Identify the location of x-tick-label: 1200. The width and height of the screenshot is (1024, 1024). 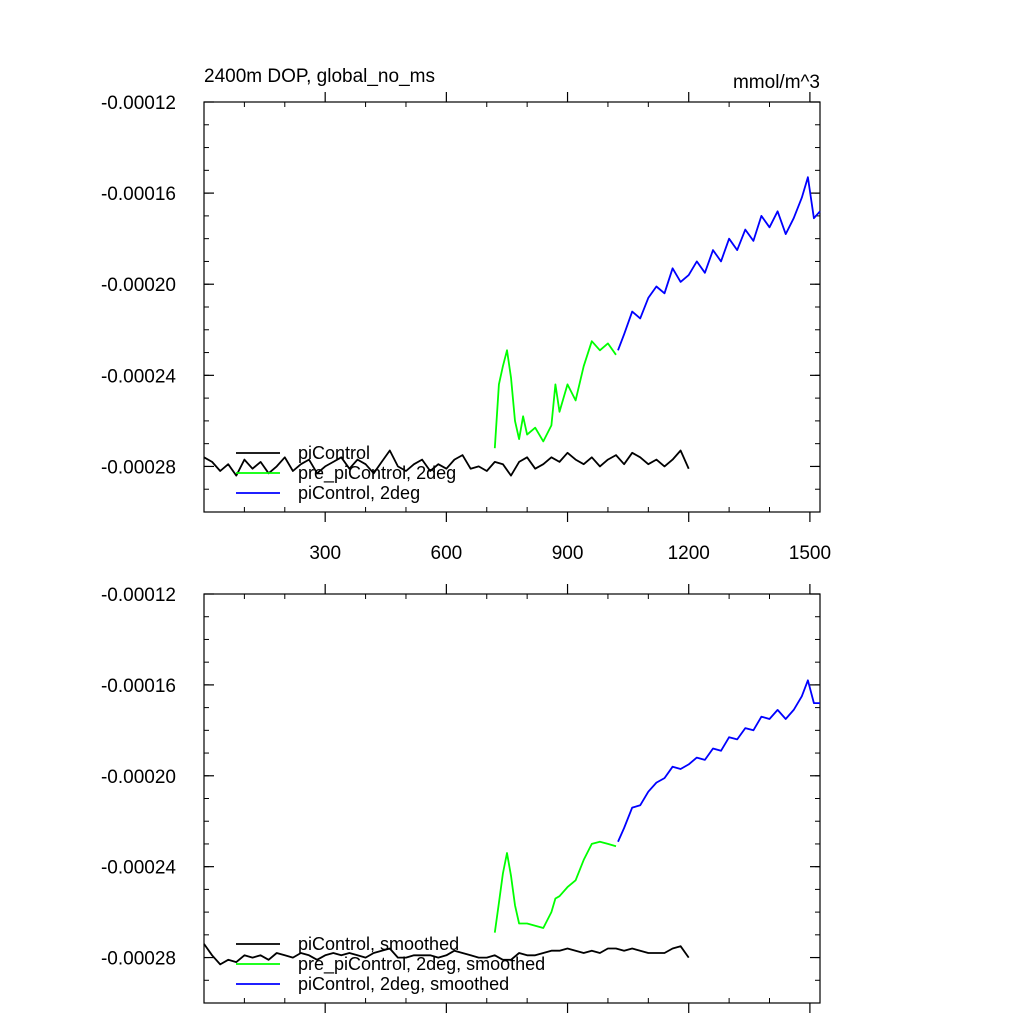
(689, 553).